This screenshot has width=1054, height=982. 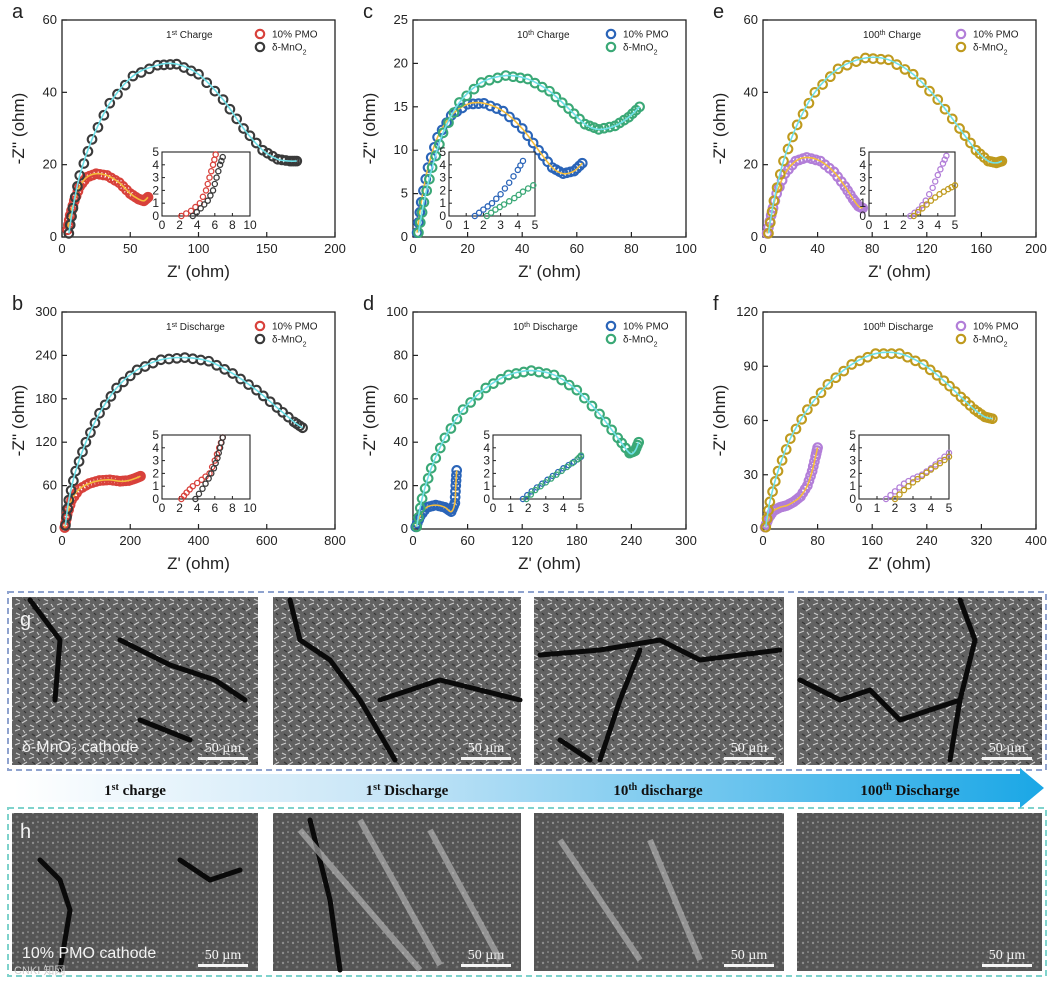 What do you see at coordinates (545, 328) in the screenshot?
I see `chart-title: 10th Discharge` at bounding box center [545, 328].